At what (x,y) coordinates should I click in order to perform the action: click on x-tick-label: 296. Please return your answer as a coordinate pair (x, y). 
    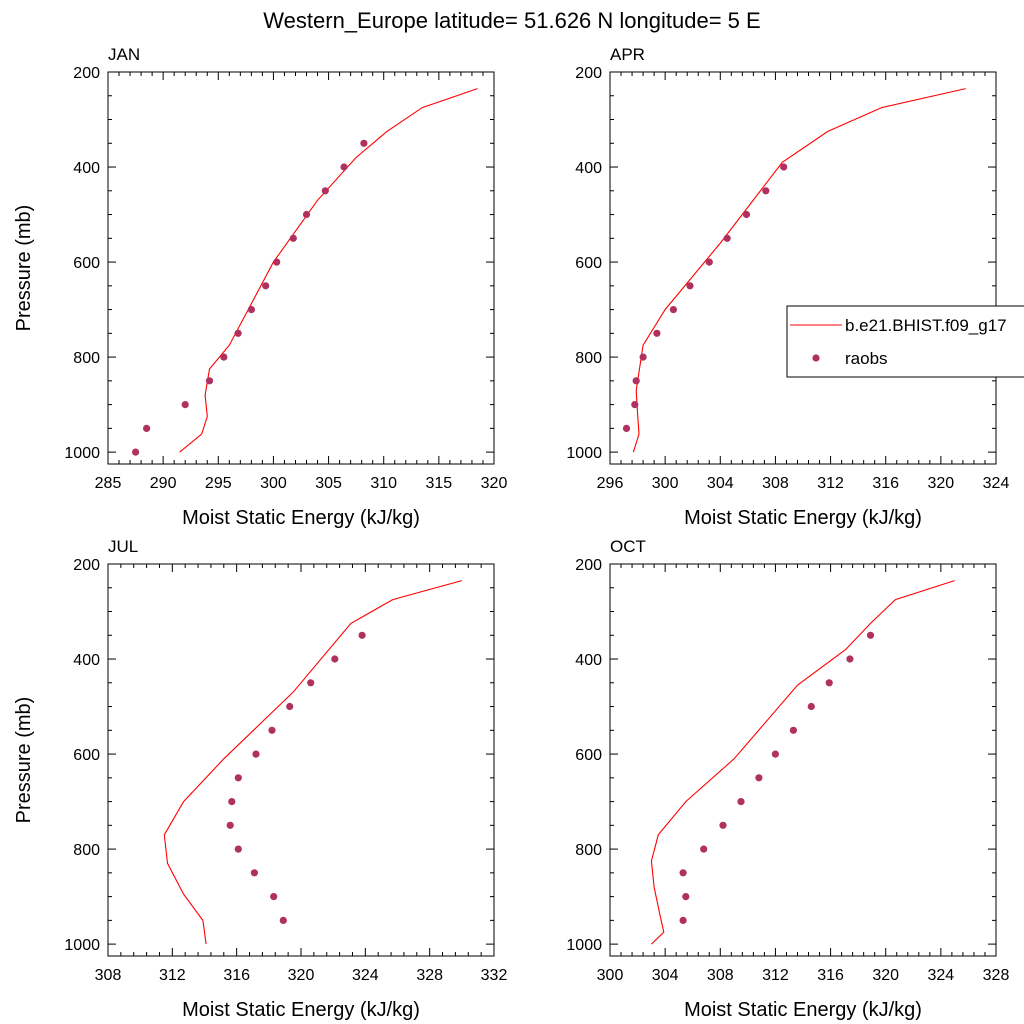
    Looking at the image, I should click on (610, 483).